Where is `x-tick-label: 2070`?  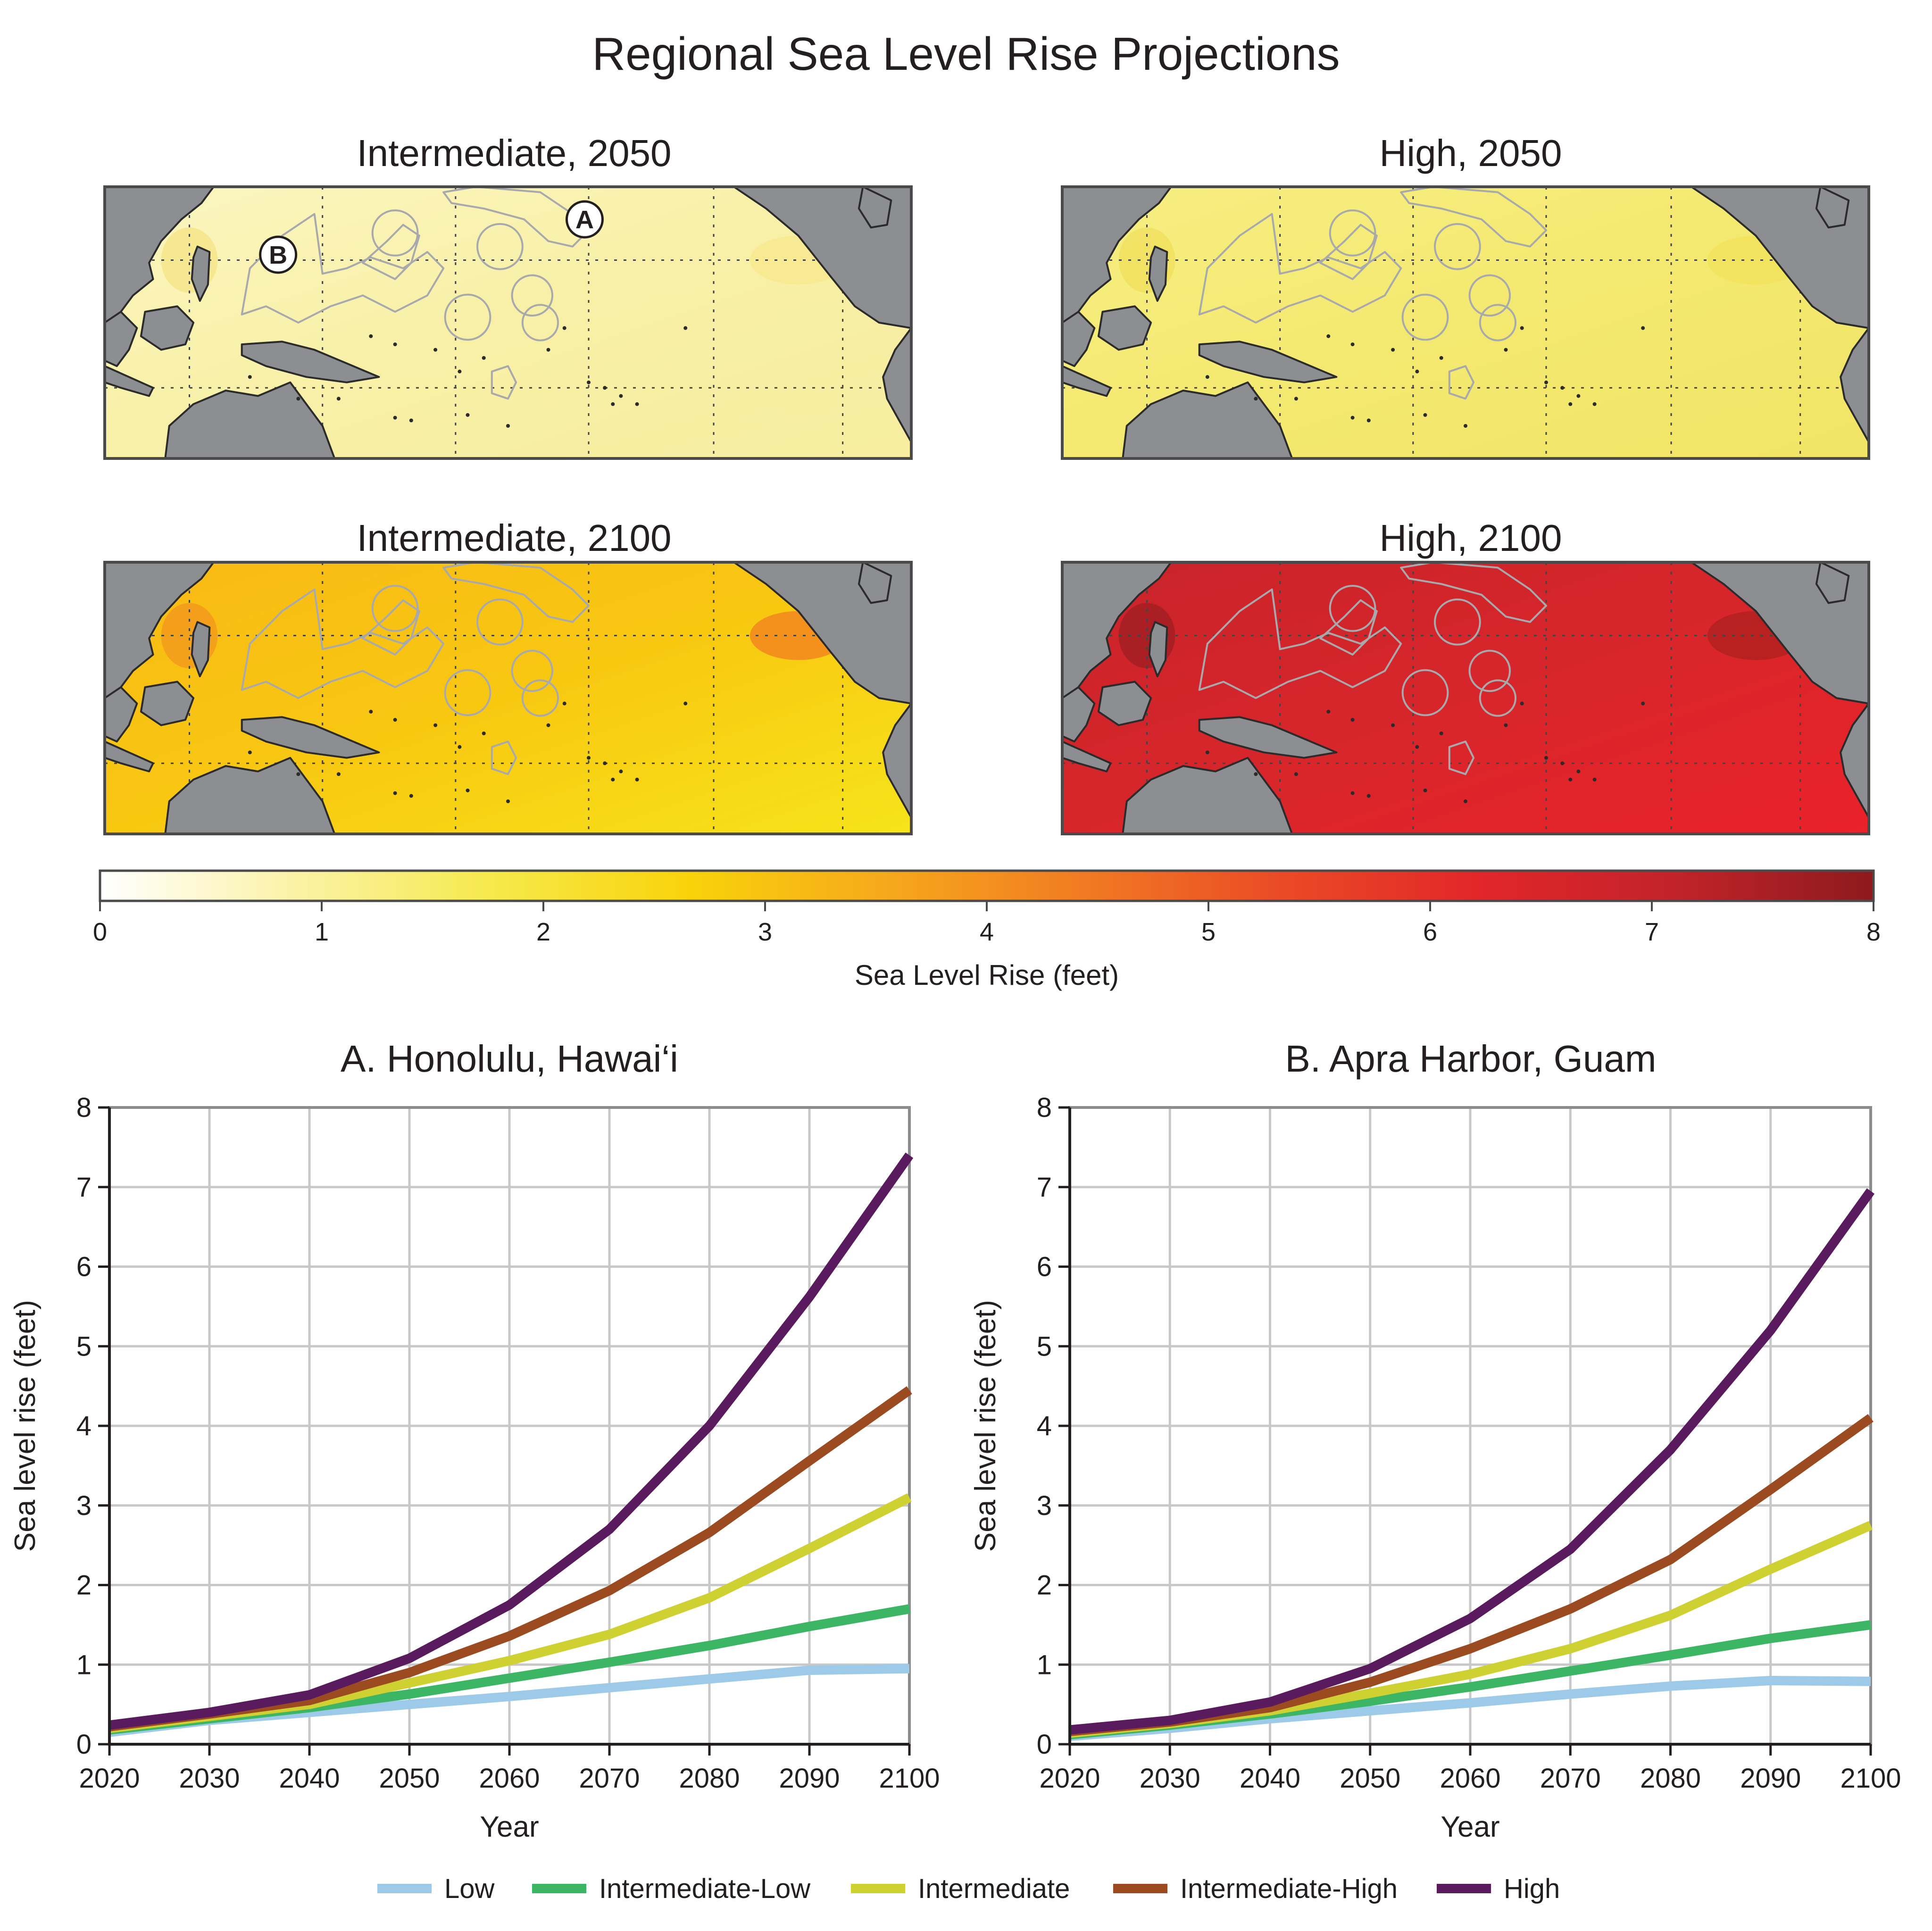
x-tick-label: 2070 is located at coordinates (1571, 1778).